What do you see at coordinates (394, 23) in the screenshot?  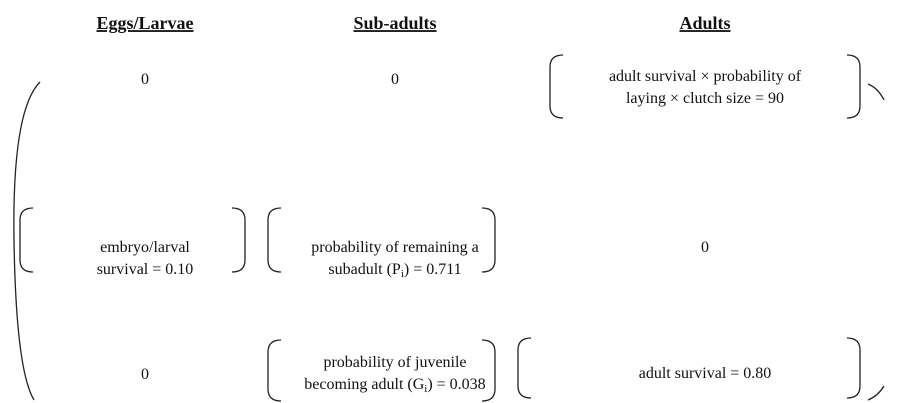 I see `column-header: Sub-adults` at bounding box center [394, 23].